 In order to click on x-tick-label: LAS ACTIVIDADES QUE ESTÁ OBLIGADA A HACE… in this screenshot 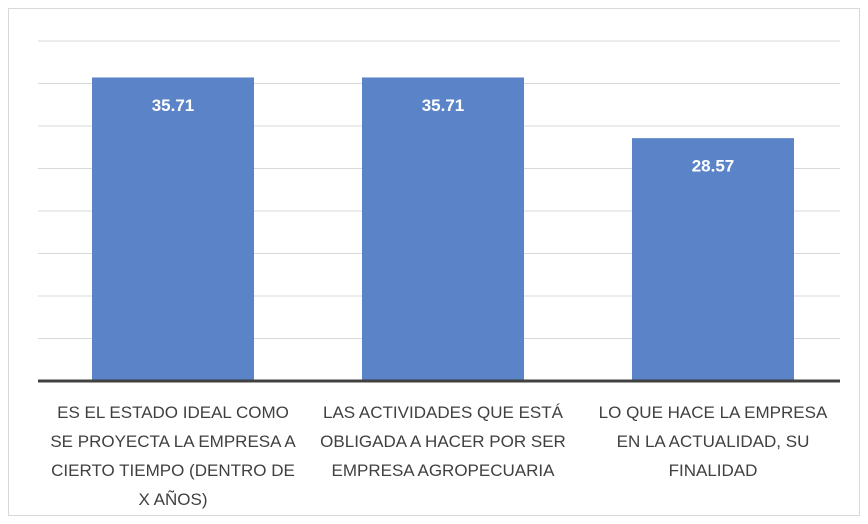, I will do `click(443, 441)`.